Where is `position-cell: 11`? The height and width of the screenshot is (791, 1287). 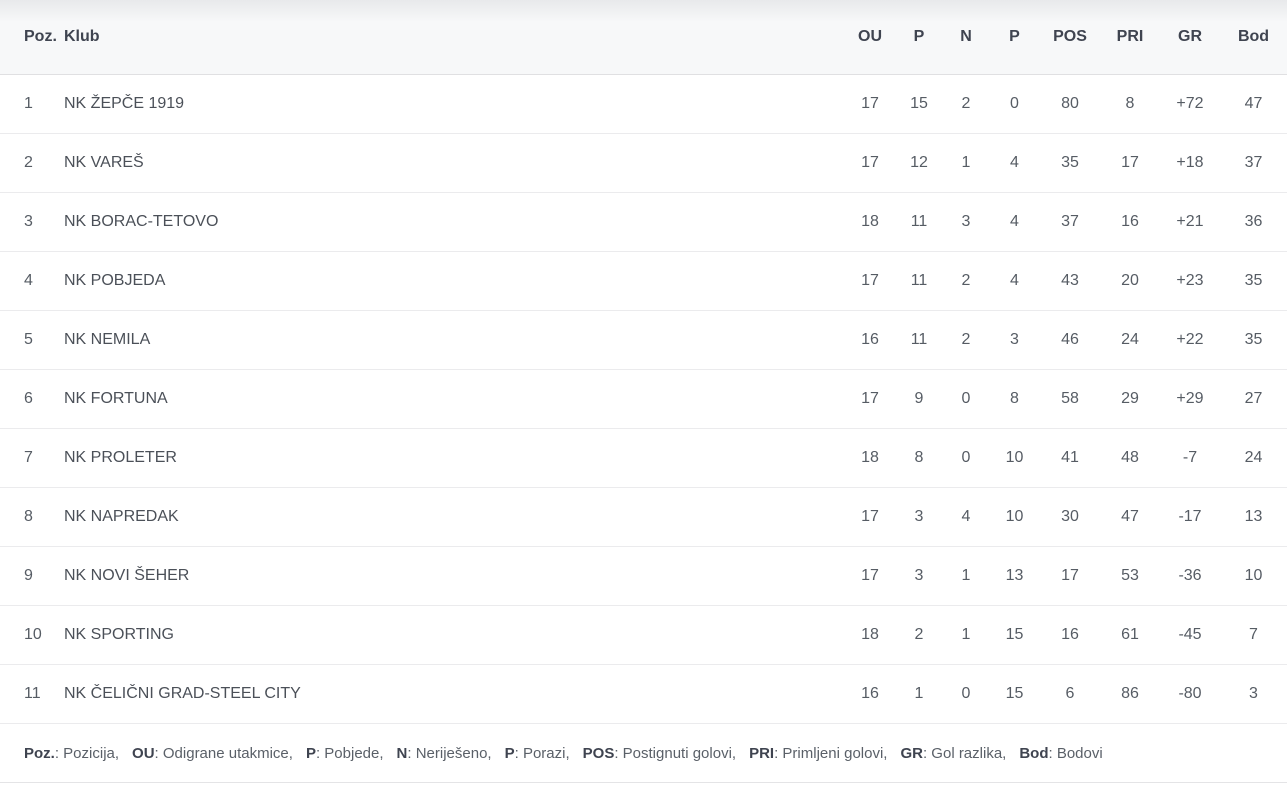 position-cell: 11 is located at coordinates (32, 693).